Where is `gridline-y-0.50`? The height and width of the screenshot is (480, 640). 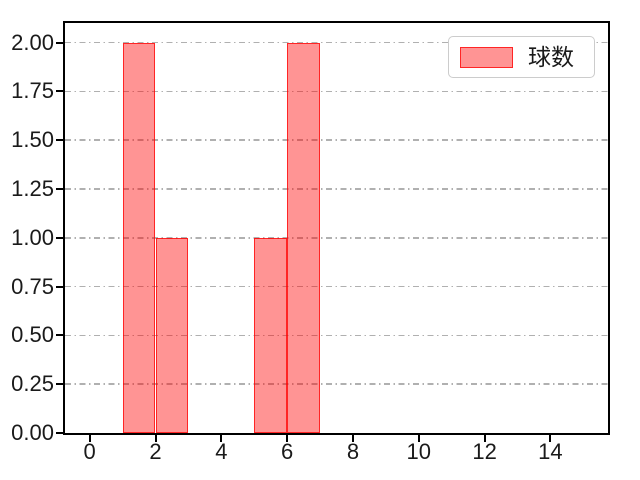
gridline-y-0.50 is located at coordinates (336, 335).